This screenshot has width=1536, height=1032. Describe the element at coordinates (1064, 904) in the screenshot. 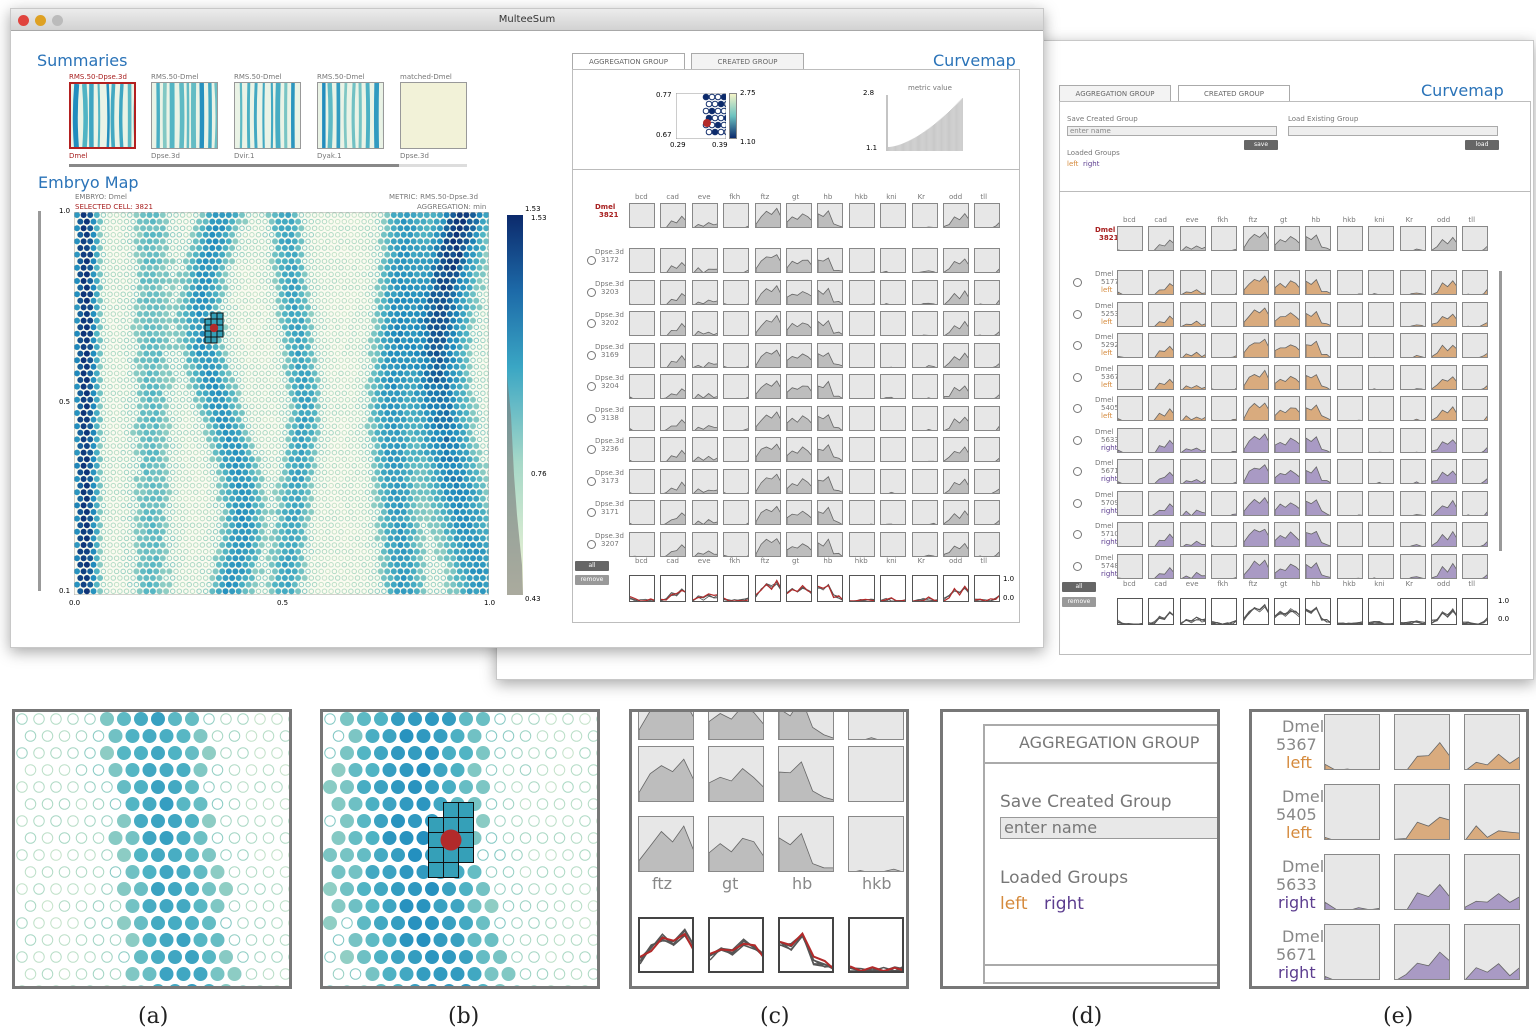

I see `detail-d-right: right` at that location.